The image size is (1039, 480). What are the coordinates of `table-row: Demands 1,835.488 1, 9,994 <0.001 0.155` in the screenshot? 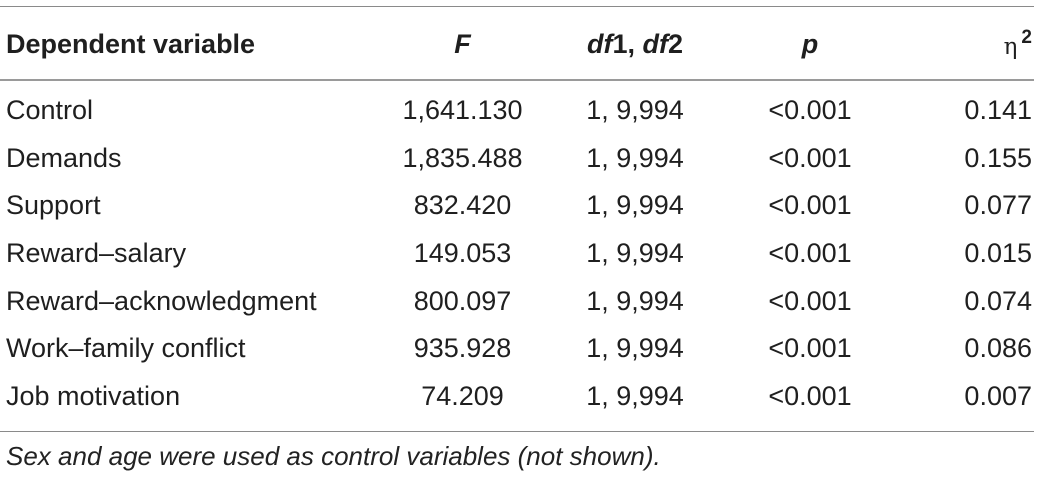 It's located at (517, 159).